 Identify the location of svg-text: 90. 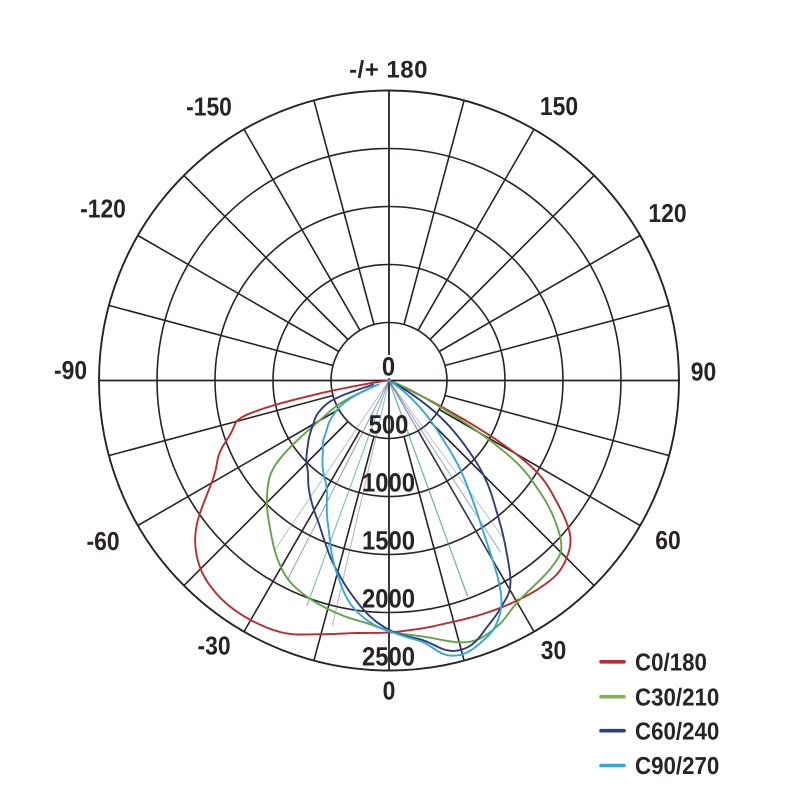
(703, 372).